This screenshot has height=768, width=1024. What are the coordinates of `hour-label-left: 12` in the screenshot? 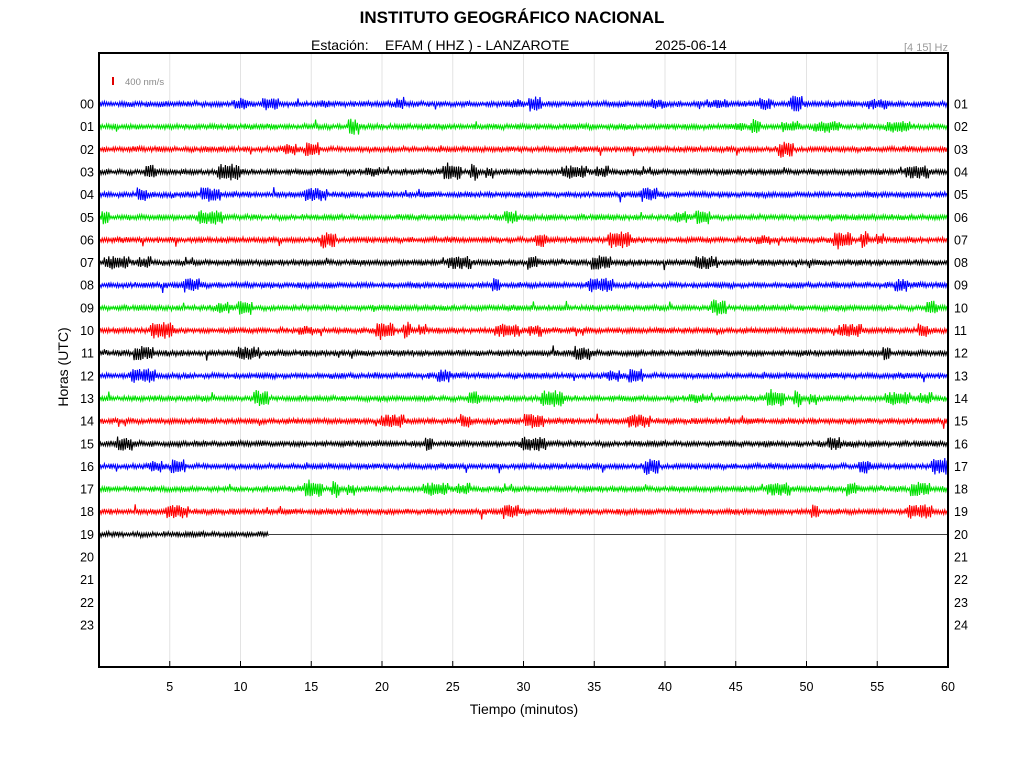 It's located at (87, 376).